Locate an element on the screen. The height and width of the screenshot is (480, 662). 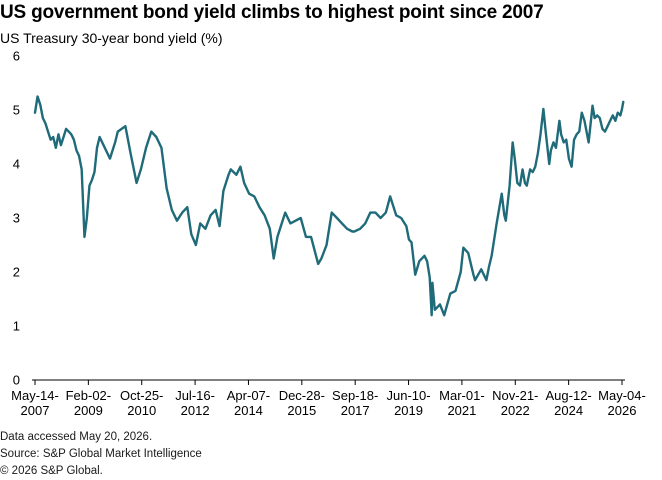
x-tick-label-date: Dec-28- is located at coordinates (302, 395).